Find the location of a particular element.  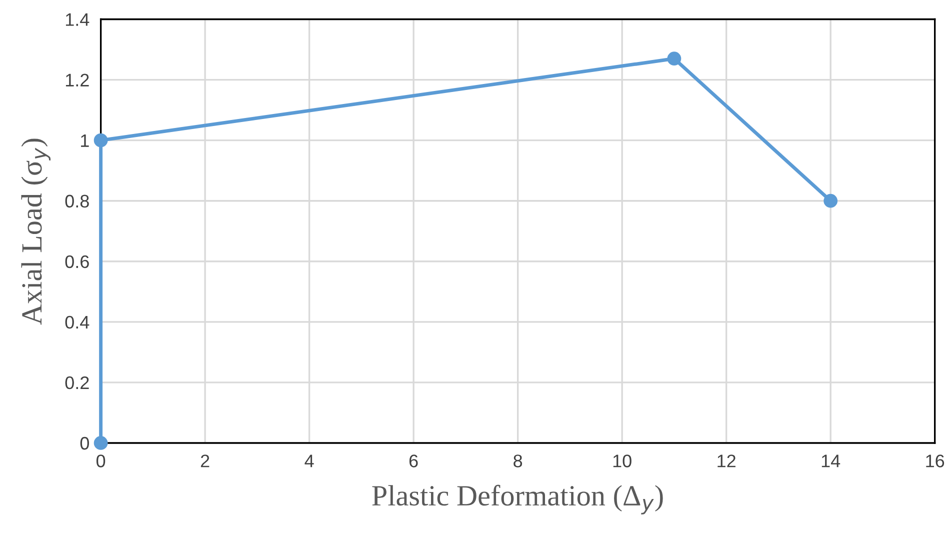

y-tick-label: 0.4 is located at coordinates (77, 322).